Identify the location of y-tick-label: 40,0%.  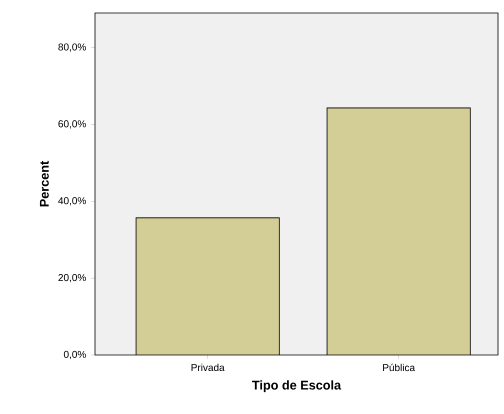
(72, 201).